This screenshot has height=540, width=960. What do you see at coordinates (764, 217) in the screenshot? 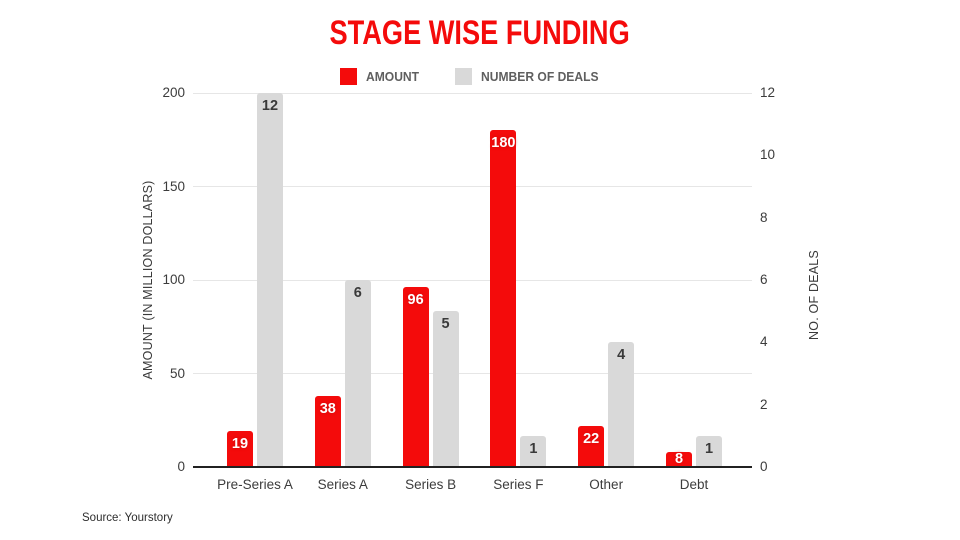
I see `right-axis-tick-label: 8` at bounding box center [764, 217].